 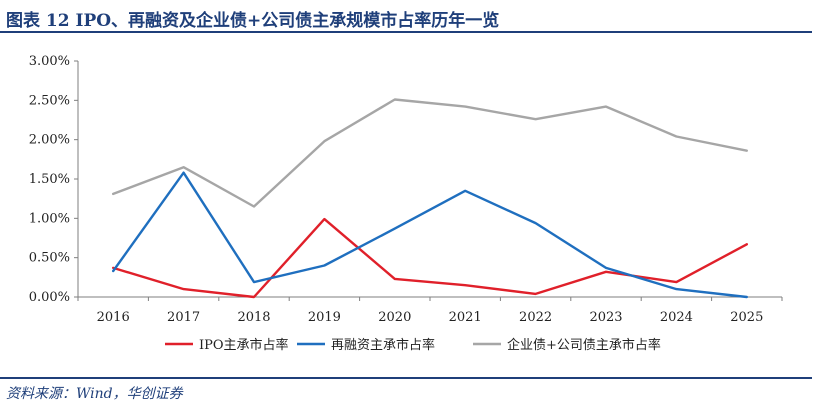 I want to click on x-tick-label: 2021, so click(x=465, y=317).